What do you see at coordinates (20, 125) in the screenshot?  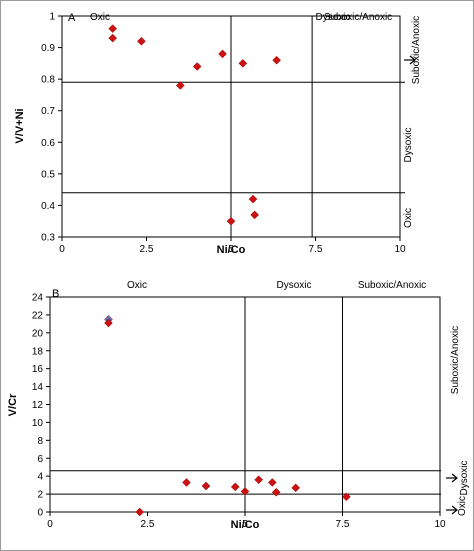 I see `panel-a-y-axis-label: V/V+Ni` at bounding box center [20, 125].